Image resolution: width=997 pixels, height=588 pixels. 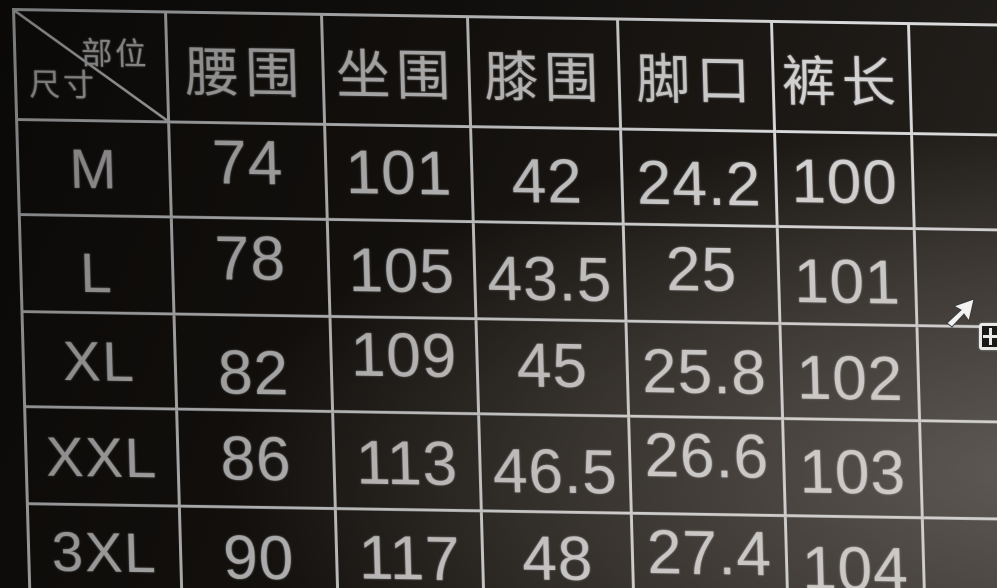 I want to click on corner-header-cell: 部位 尺寸, so click(x=93, y=67).